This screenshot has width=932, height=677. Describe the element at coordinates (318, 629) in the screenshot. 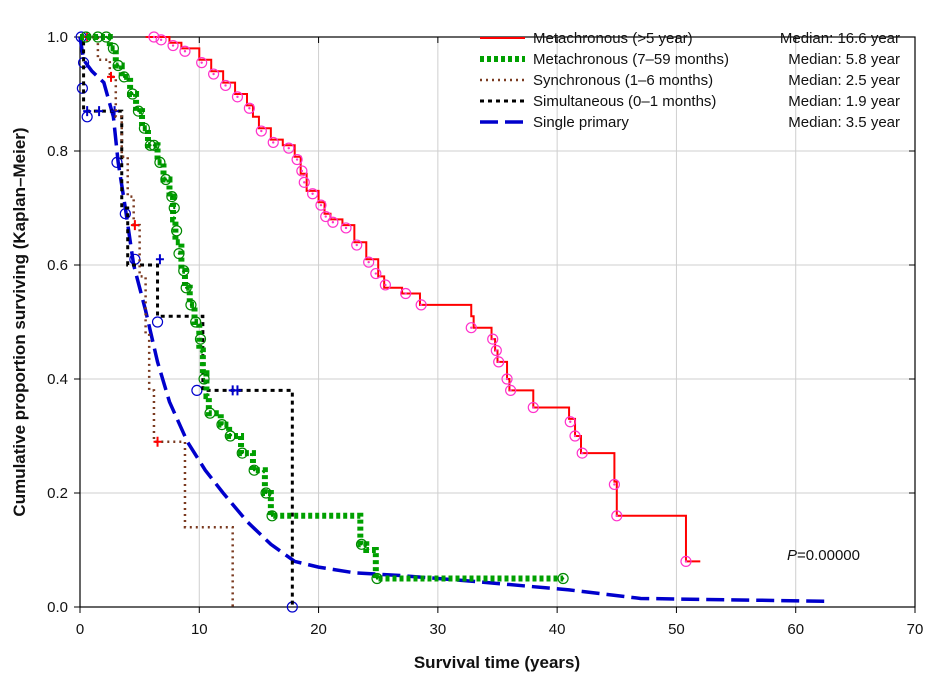

I see `x-tick-label: 20` at that location.